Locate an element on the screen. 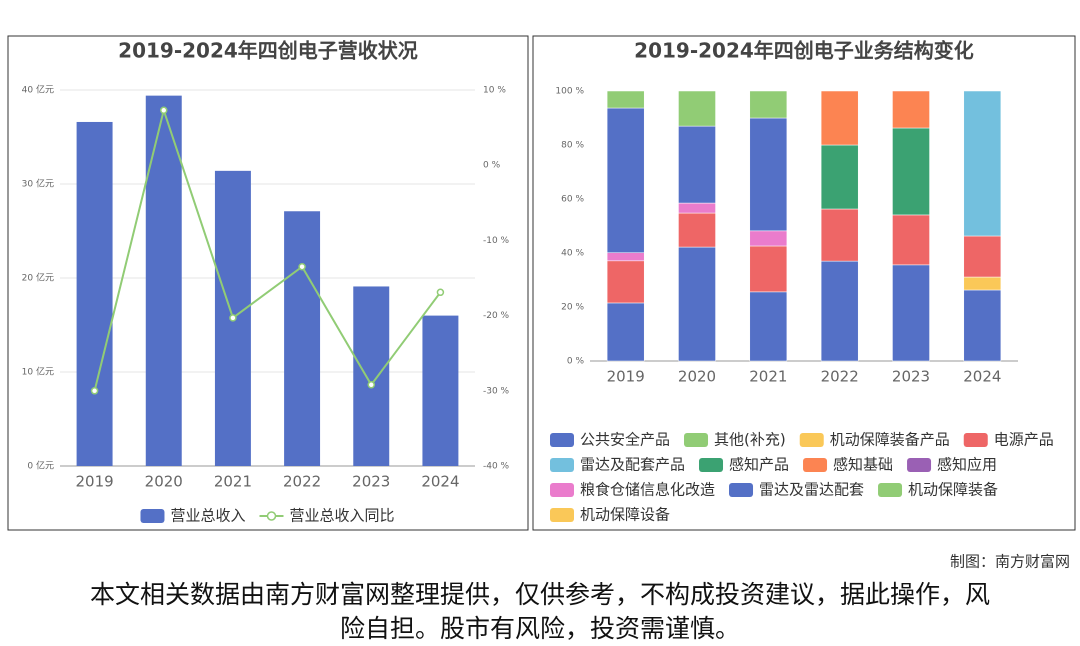 The width and height of the screenshot is (1080, 646). legend-label: 雷达及雷达配套 is located at coordinates (811, 490).